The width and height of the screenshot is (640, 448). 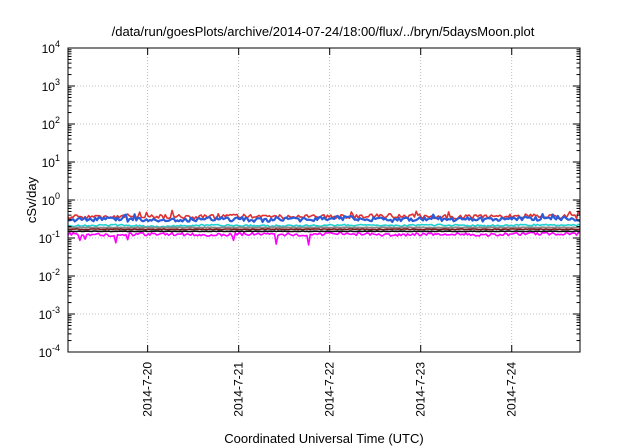 I want to click on y-tick-label: 10⁰, so click(x=51, y=199).